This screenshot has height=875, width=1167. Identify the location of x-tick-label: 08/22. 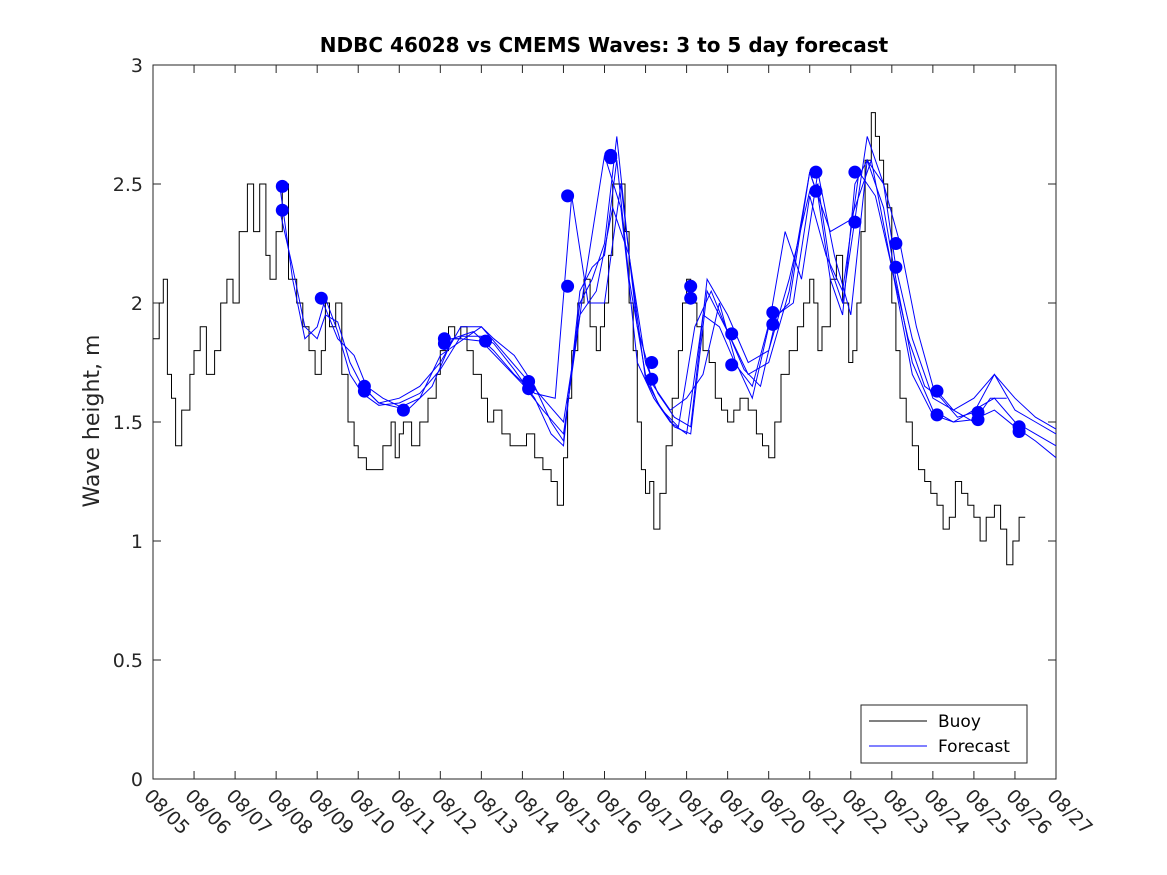
(864, 812).